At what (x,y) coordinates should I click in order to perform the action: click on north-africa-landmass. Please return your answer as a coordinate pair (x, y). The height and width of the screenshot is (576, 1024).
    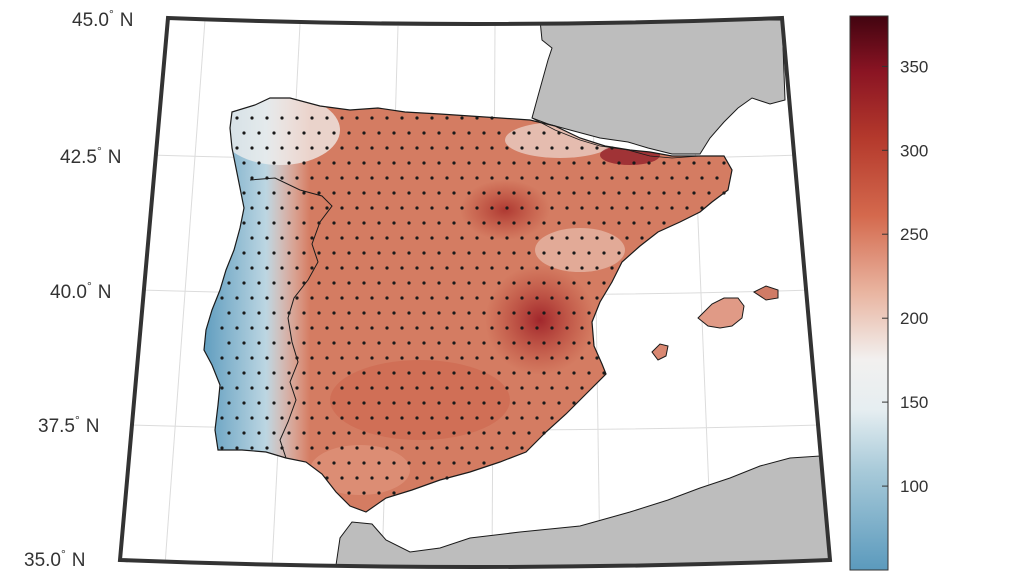
    Looking at the image, I should click on (582, 511).